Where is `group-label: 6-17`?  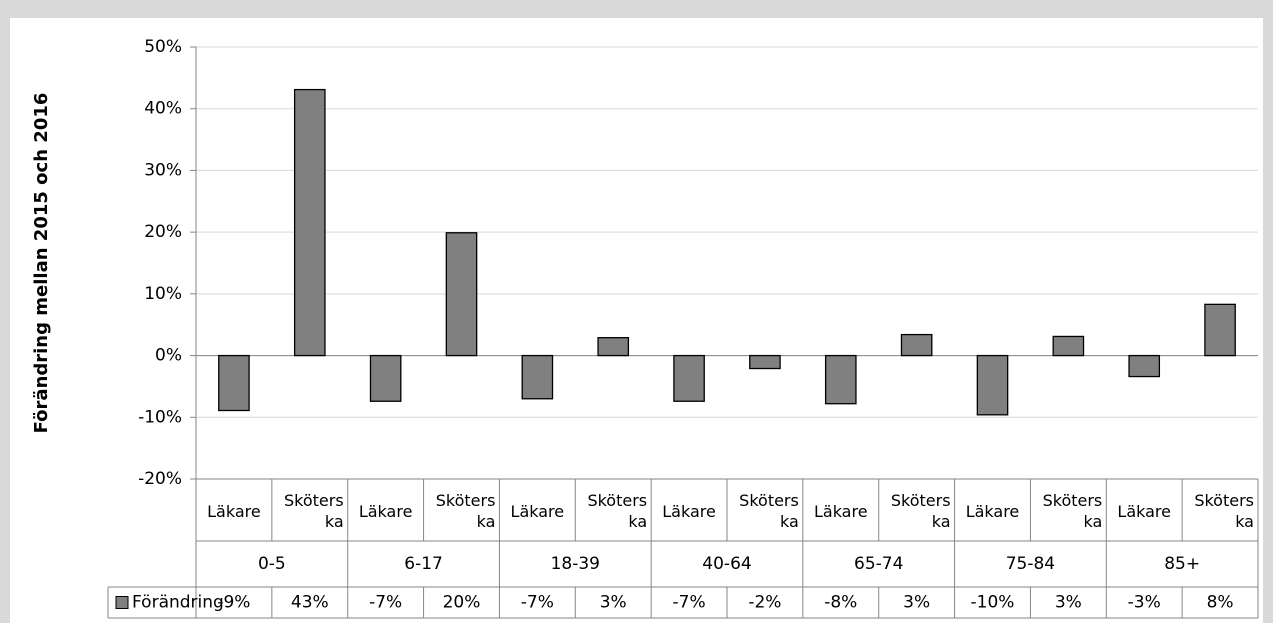
group-label: 6-17 is located at coordinates (423, 564).